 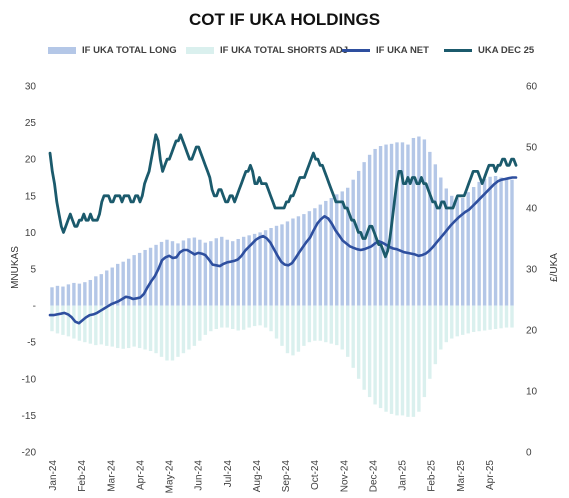 What do you see at coordinates (34, 306) in the screenshot?
I see `left-tick-label: -` at bounding box center [34, 306].